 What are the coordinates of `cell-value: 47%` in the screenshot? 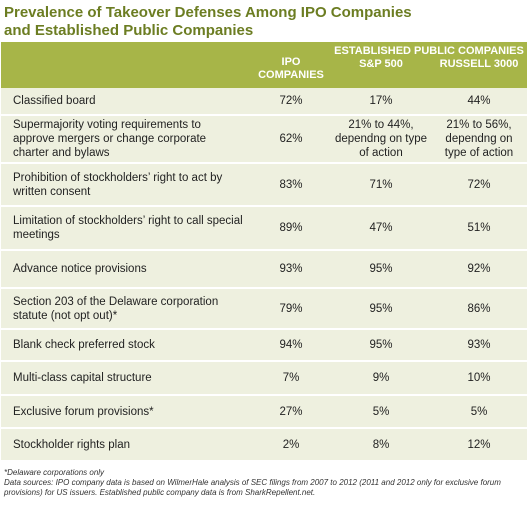 It's located at (381, 228).